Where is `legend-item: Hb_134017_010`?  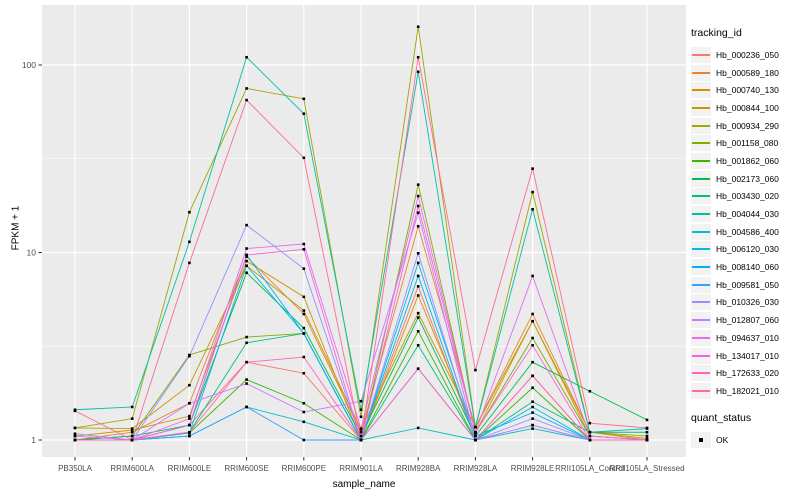
legend-item: Hb_134017_010 is located at coordinates (745, 356).